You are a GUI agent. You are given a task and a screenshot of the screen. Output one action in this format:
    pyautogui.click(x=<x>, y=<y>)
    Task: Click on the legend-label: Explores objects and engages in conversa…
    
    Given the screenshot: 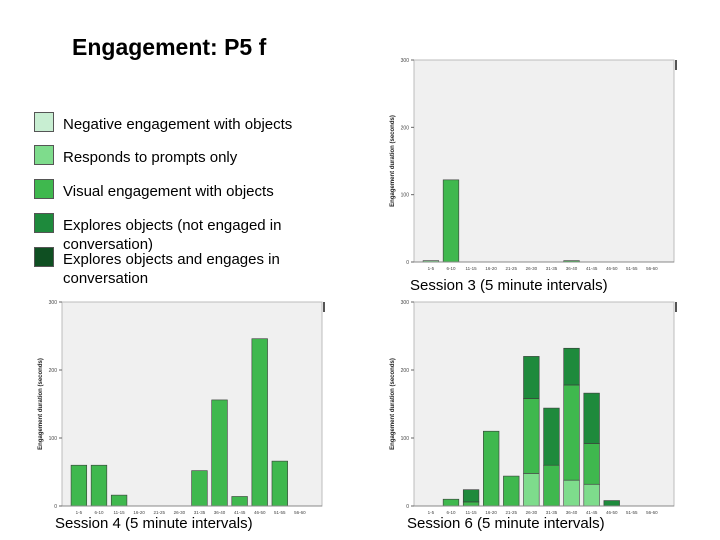 What is the action you would take?
    pyautogui.click(x=171, y=269)
    